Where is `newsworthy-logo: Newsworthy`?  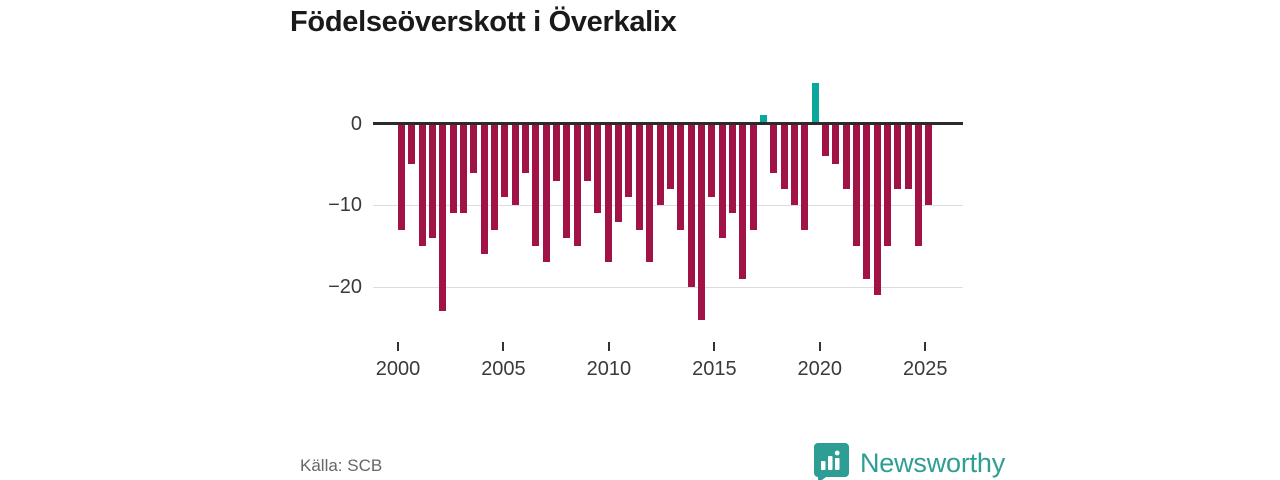
newsworthy-logo: Newsworthy is located at coordinates (909, 461).